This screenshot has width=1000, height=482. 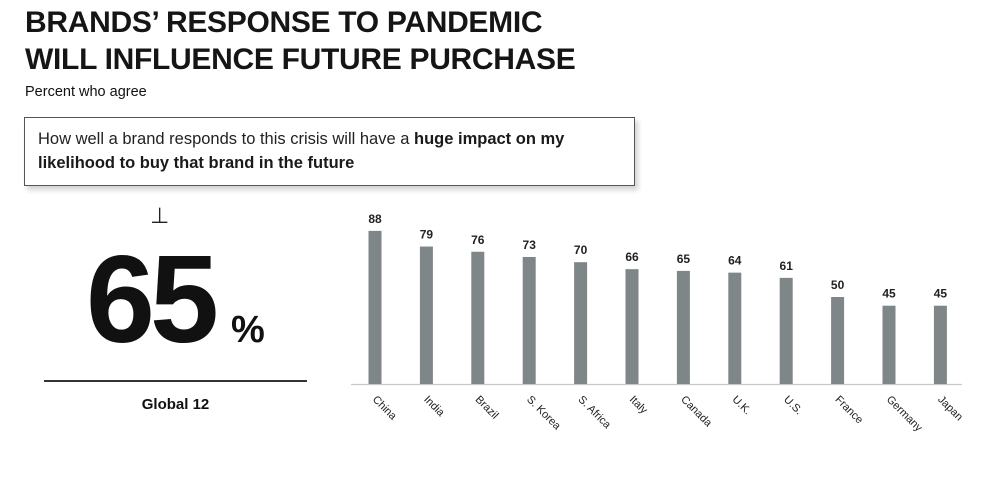 I want to click on data-label: 70, so click(x=581, y=250).